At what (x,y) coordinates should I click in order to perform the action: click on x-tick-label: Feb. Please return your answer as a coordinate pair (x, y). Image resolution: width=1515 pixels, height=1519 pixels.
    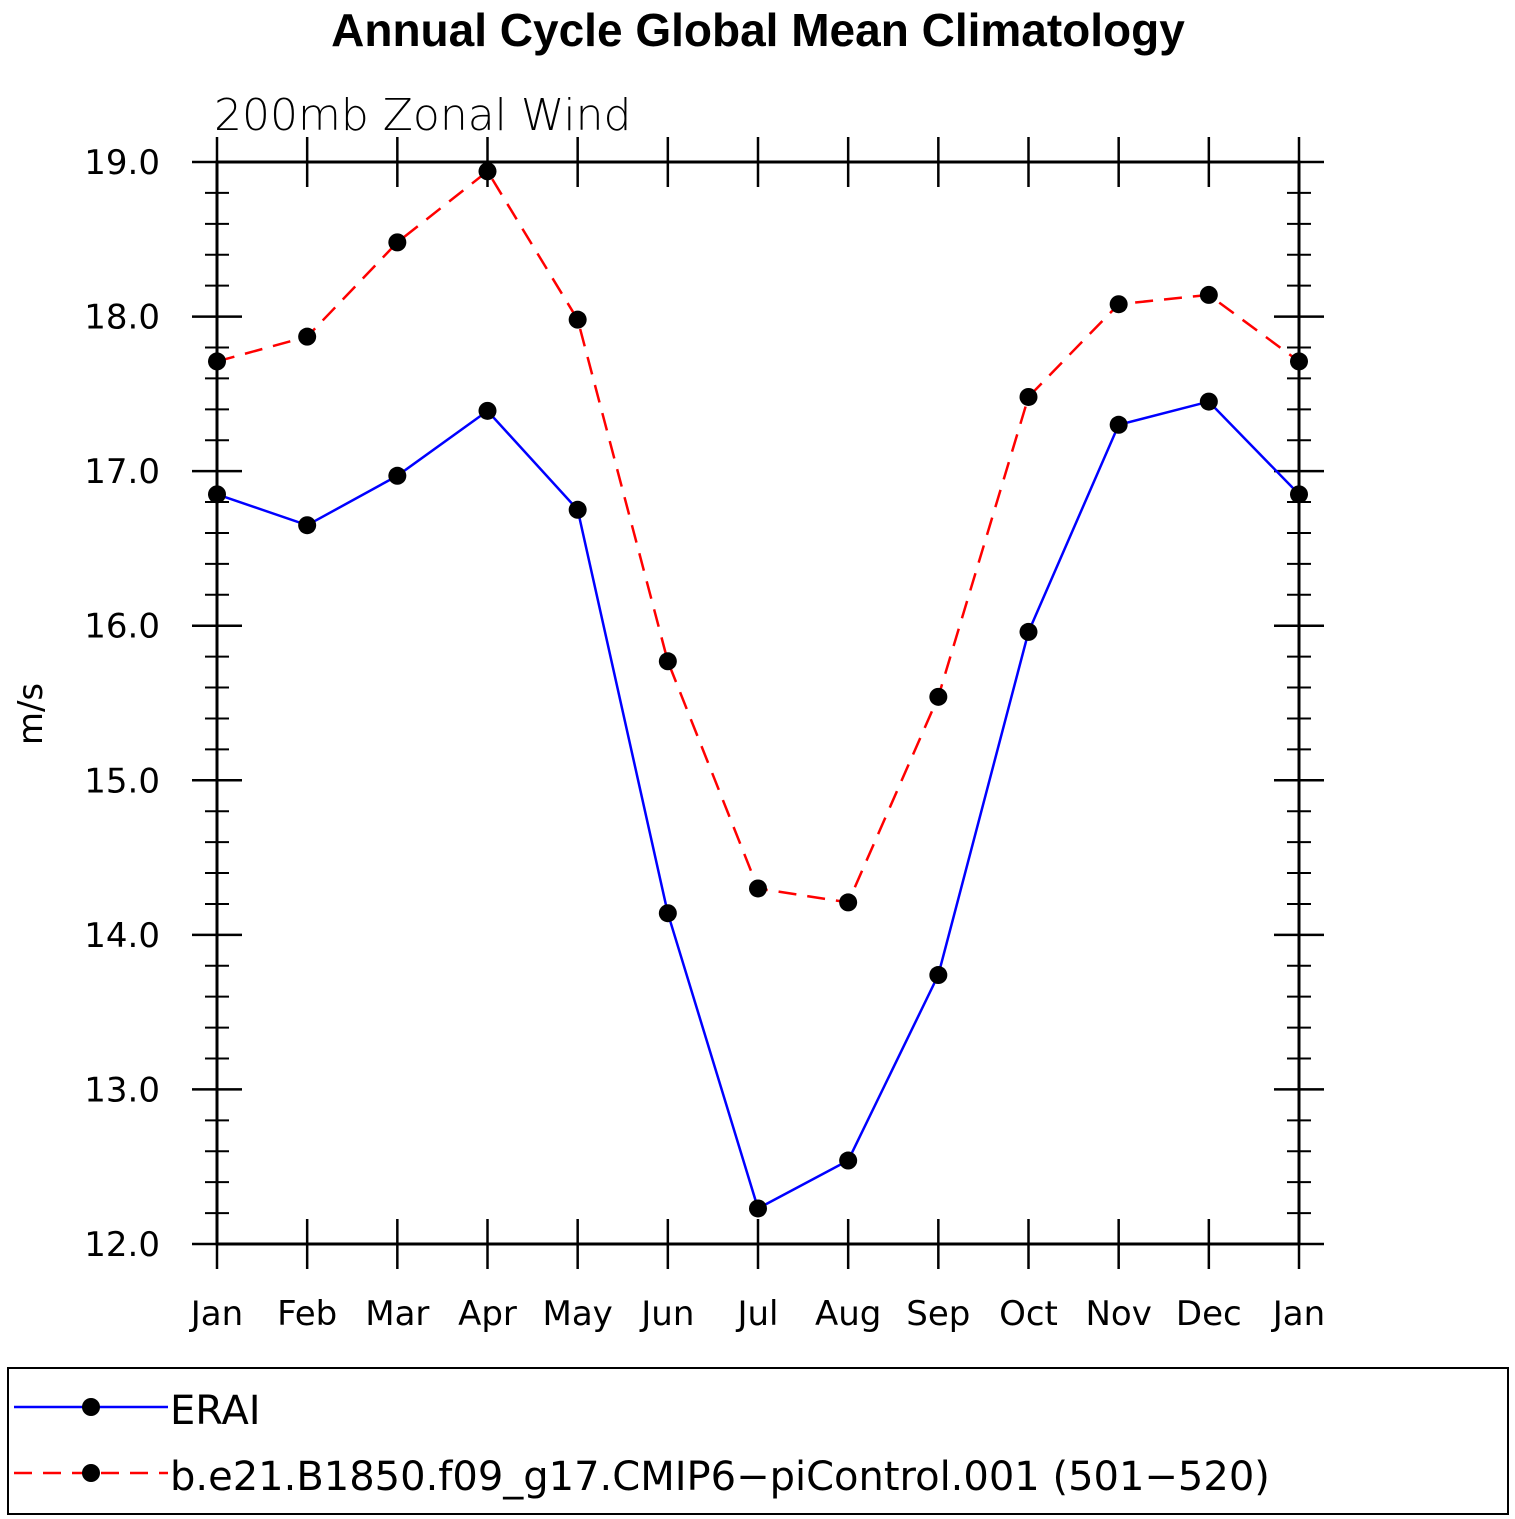
    Looking at the image, I should click on (307, 1314).